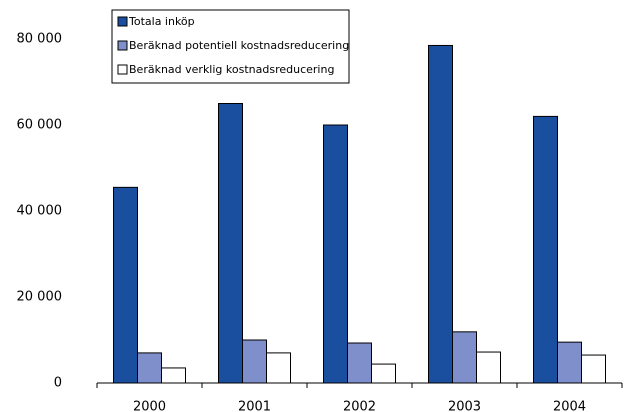  Describe the element at coordinates (40, 125) in the screenshot. I see `y-tick-label: 60 000` at that location.